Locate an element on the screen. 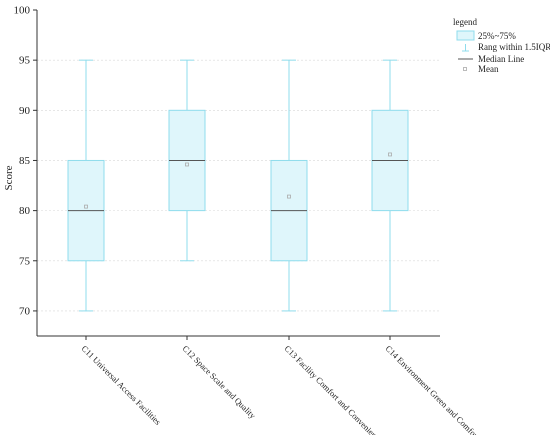 The image size is (550, 440). x-tick-label: C13 Facility Comfort and Convenience is located at coordinates (334, 389).